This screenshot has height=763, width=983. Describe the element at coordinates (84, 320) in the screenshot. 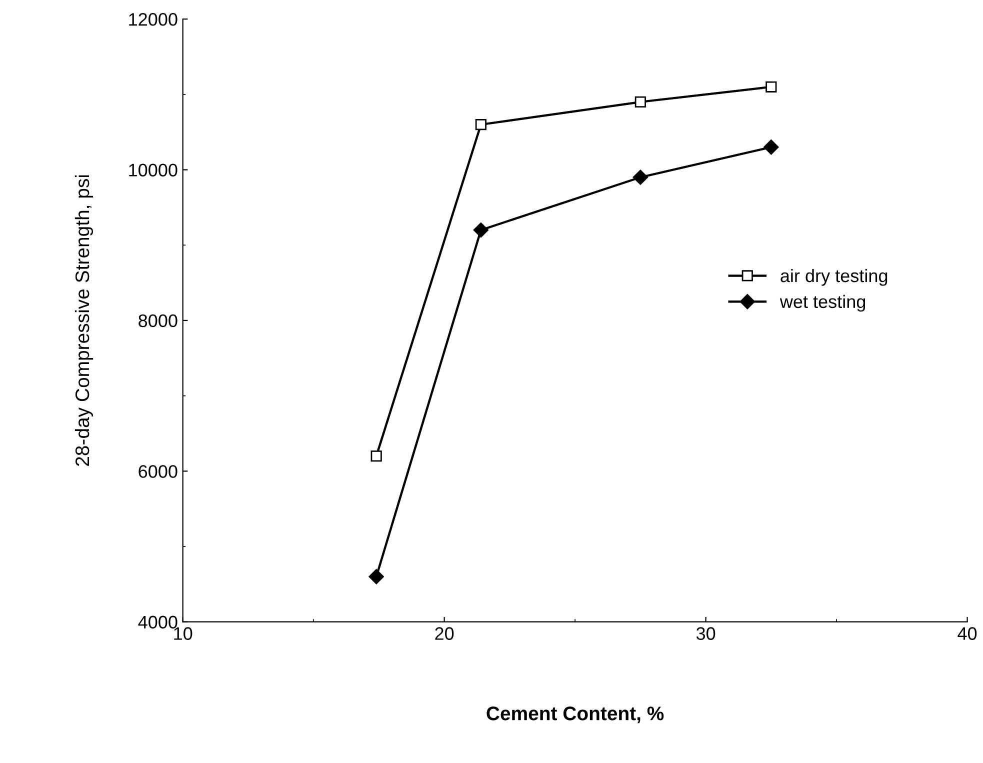

I see `y-axis-title: 28-day Compressive Strength, psi` at that location.